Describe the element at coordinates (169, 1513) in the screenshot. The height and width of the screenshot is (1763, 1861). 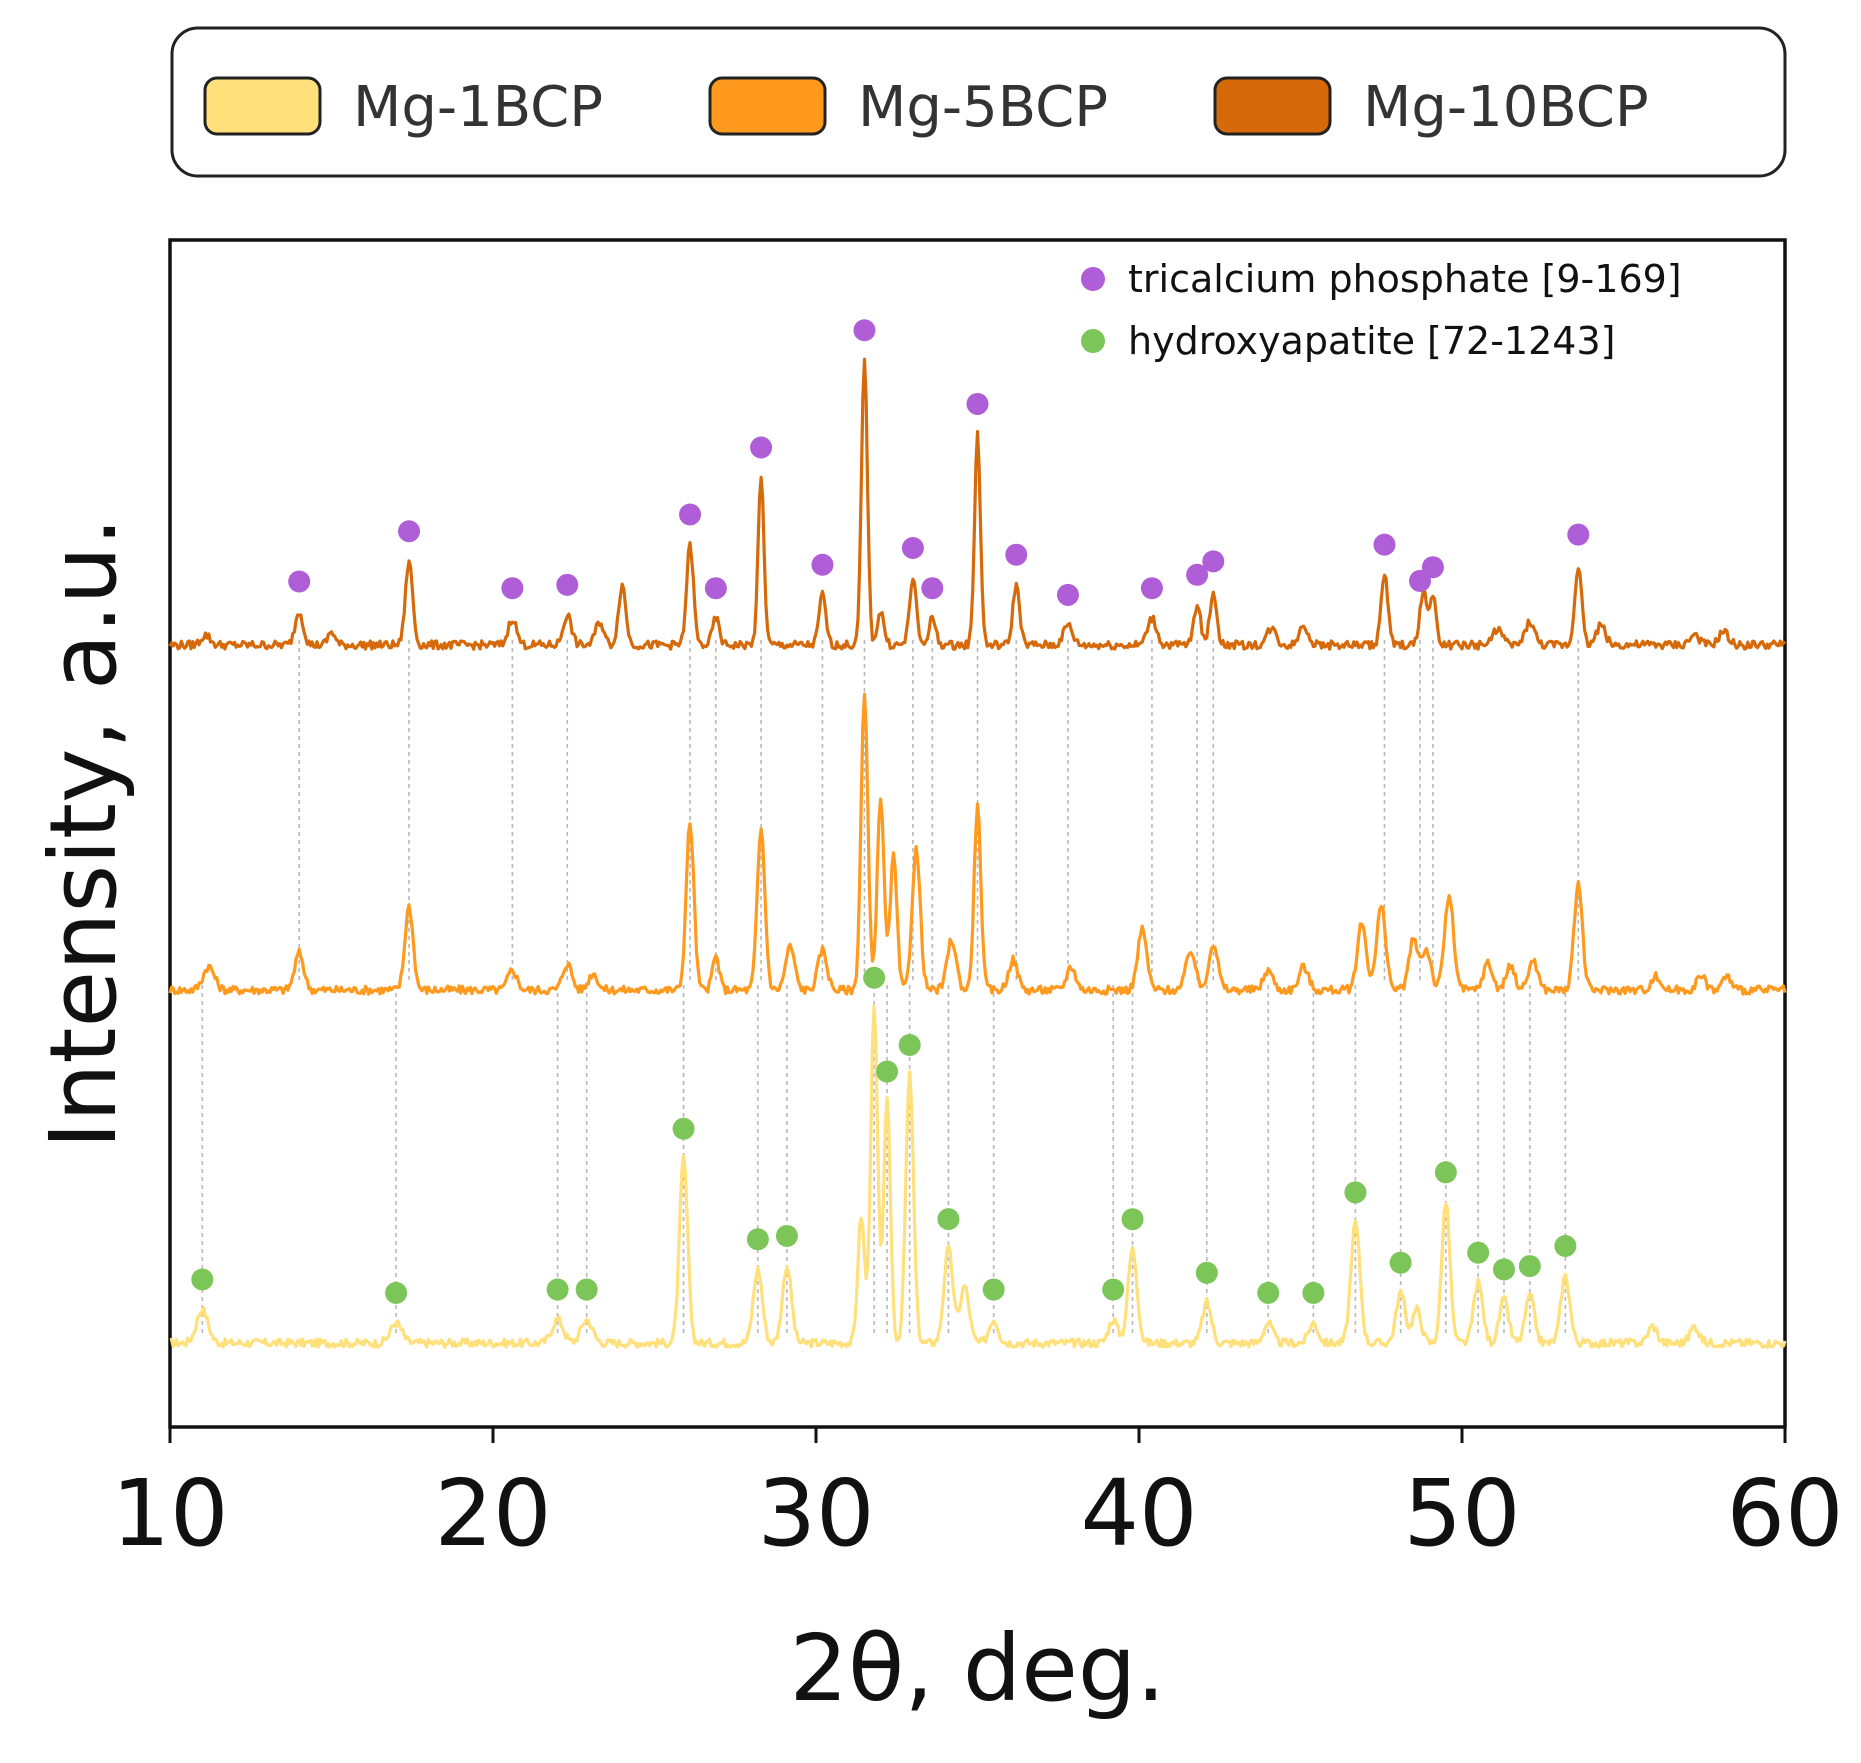
I see `x-tick-label: 10` at that location.